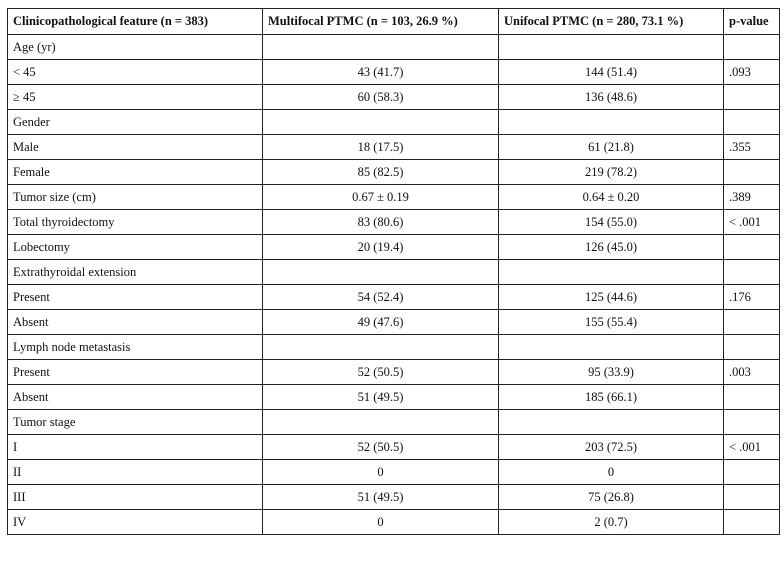 The image size is (784, 566). What do you see at coordinates (135, 197) in the screenshot?
I see `feature-cell: Tumor size (cm)` at bounding box center [135, 197].